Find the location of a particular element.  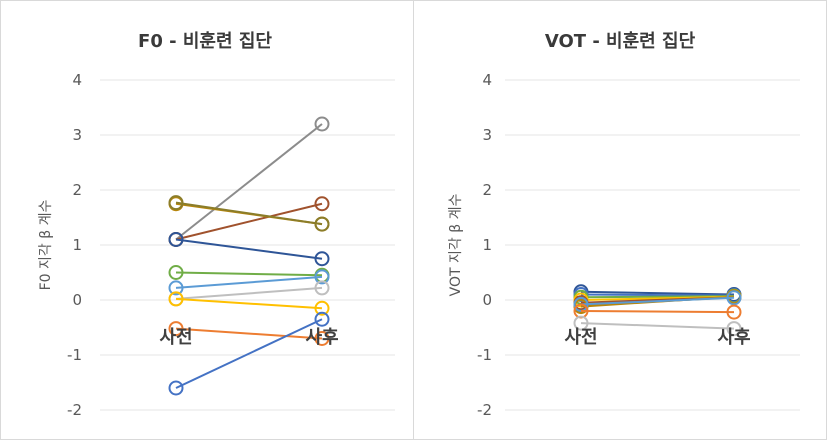

vot-y-tick-label: -2 is located at coordinates (484, 410).